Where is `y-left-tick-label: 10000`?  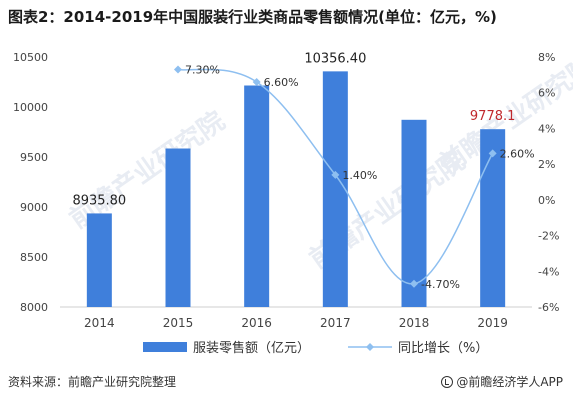 y-left-tick-label: 10000 is located at coordinates (30, 107).